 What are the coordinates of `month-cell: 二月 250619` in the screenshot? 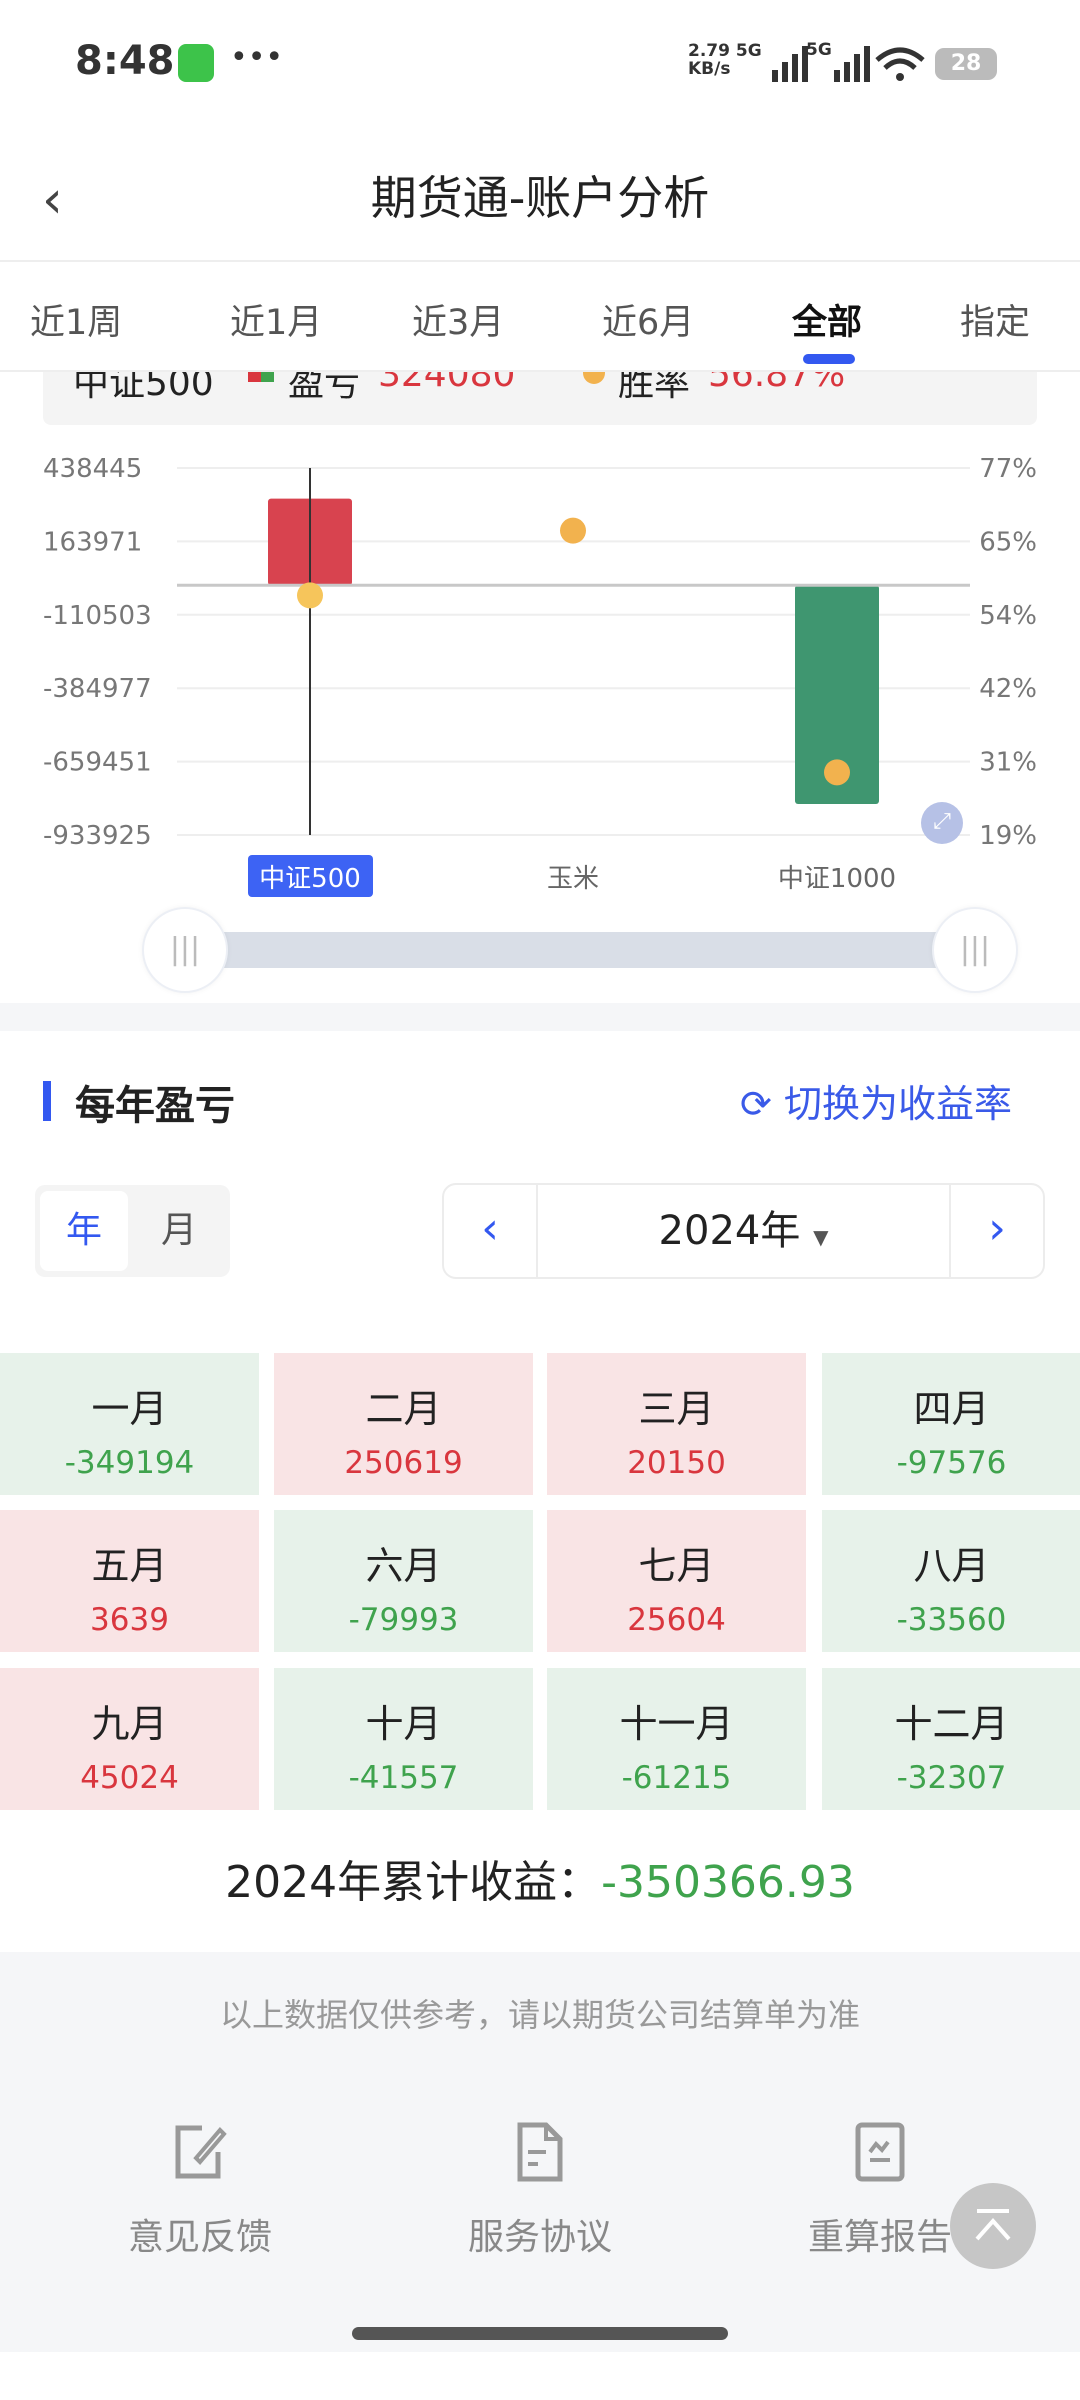 It's located at (403, 1424).